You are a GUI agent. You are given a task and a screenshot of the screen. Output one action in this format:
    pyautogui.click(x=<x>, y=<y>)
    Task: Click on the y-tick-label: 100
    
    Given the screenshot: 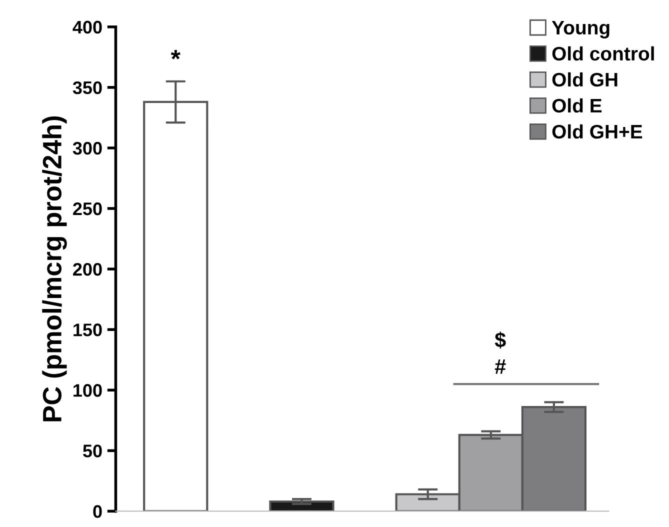 What is the action you would take?
    pyautogui.click(x=88, y=390)
    